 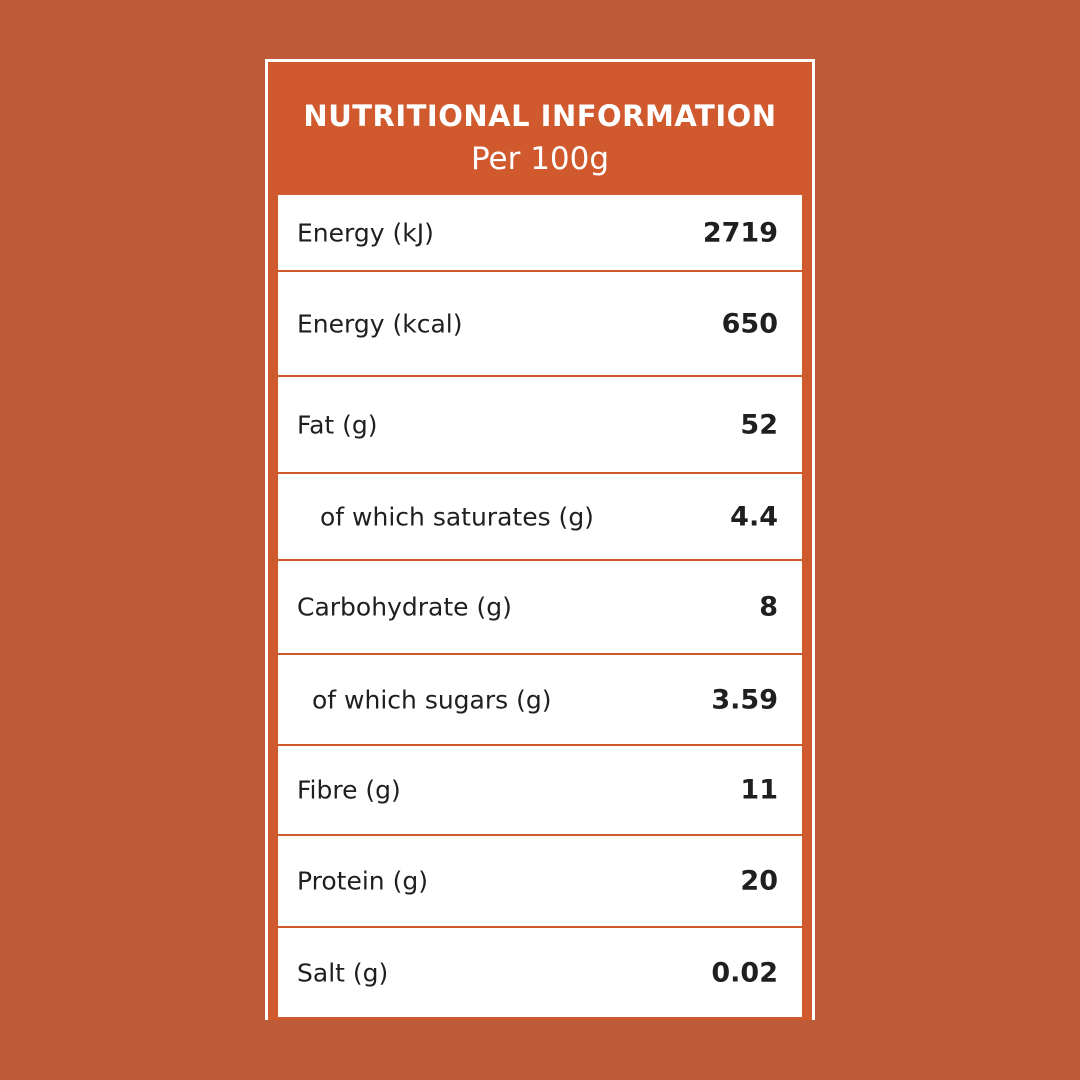 I want to click on table-row: Protein (g) 20, so click(x=540, y=882).